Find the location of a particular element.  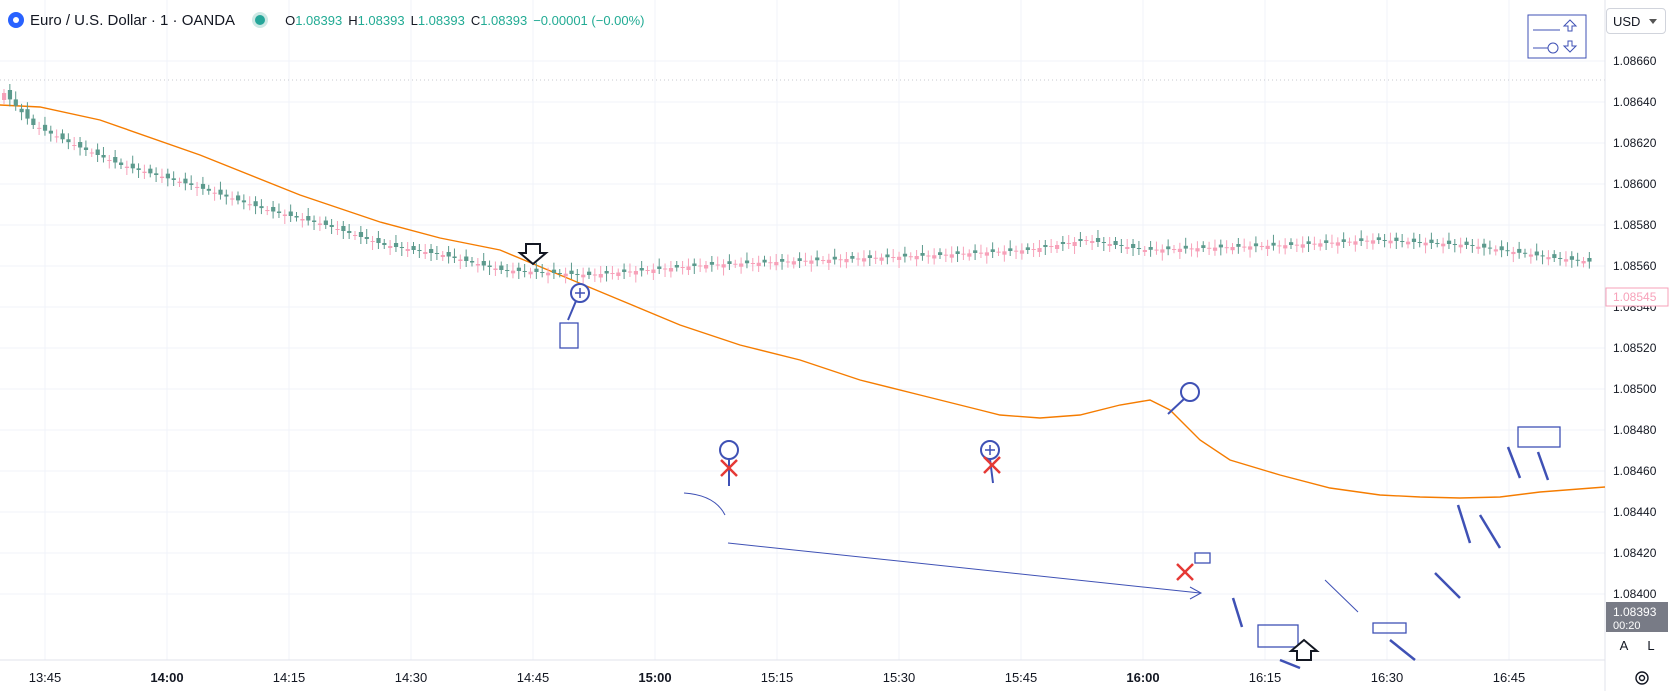

signal-stem is located at coordinates (1176, 406).